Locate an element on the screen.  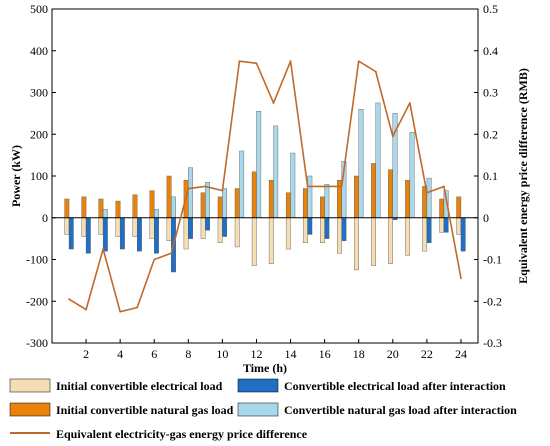
y-tick-label: -300 is located at coordinates (37, 343).